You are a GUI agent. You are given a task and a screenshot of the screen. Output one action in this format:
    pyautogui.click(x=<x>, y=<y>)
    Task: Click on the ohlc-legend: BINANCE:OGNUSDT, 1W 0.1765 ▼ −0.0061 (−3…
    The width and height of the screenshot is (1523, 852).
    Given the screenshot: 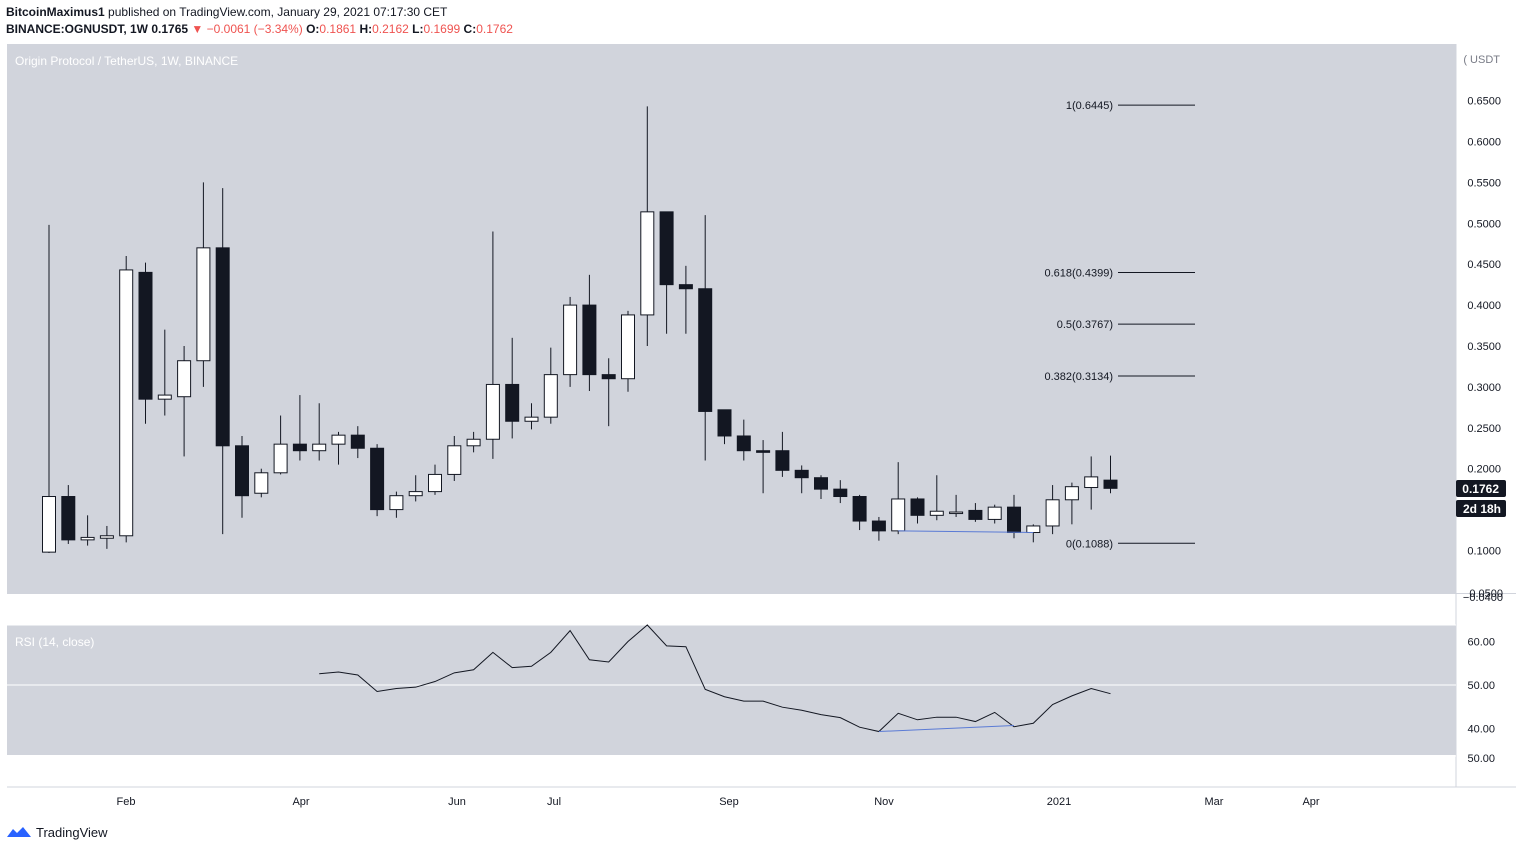 What is the action you would take?
    pyautogui.click(x=259, y=29)
    